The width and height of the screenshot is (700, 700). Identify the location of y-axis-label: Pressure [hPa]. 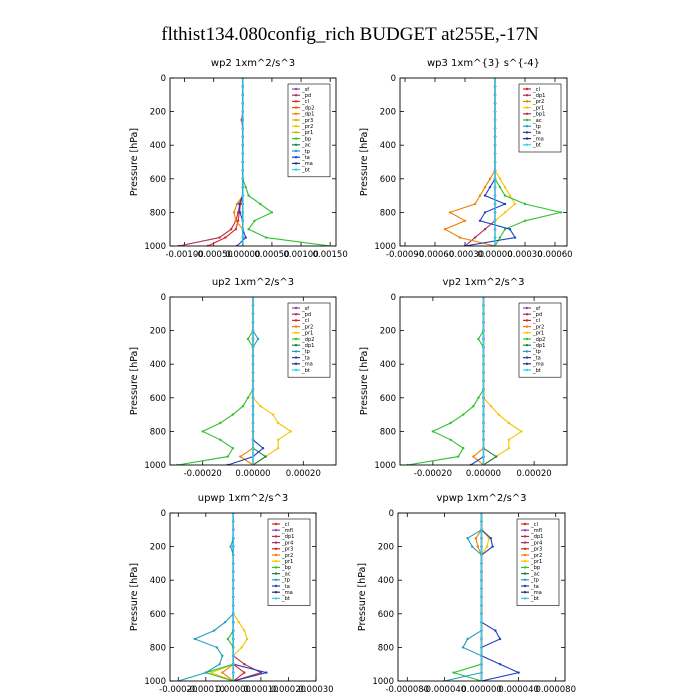
(134, 597).